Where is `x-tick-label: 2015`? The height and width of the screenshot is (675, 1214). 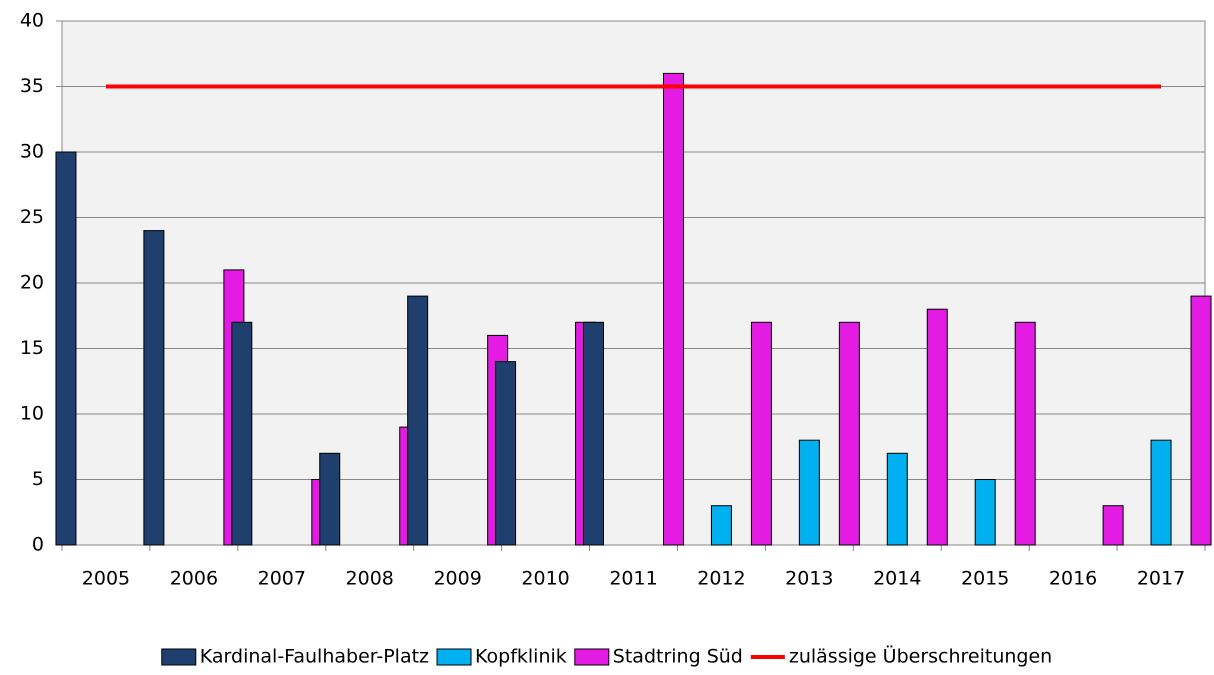 x-tick-label: 2015 is located at coordinates (985, 579).